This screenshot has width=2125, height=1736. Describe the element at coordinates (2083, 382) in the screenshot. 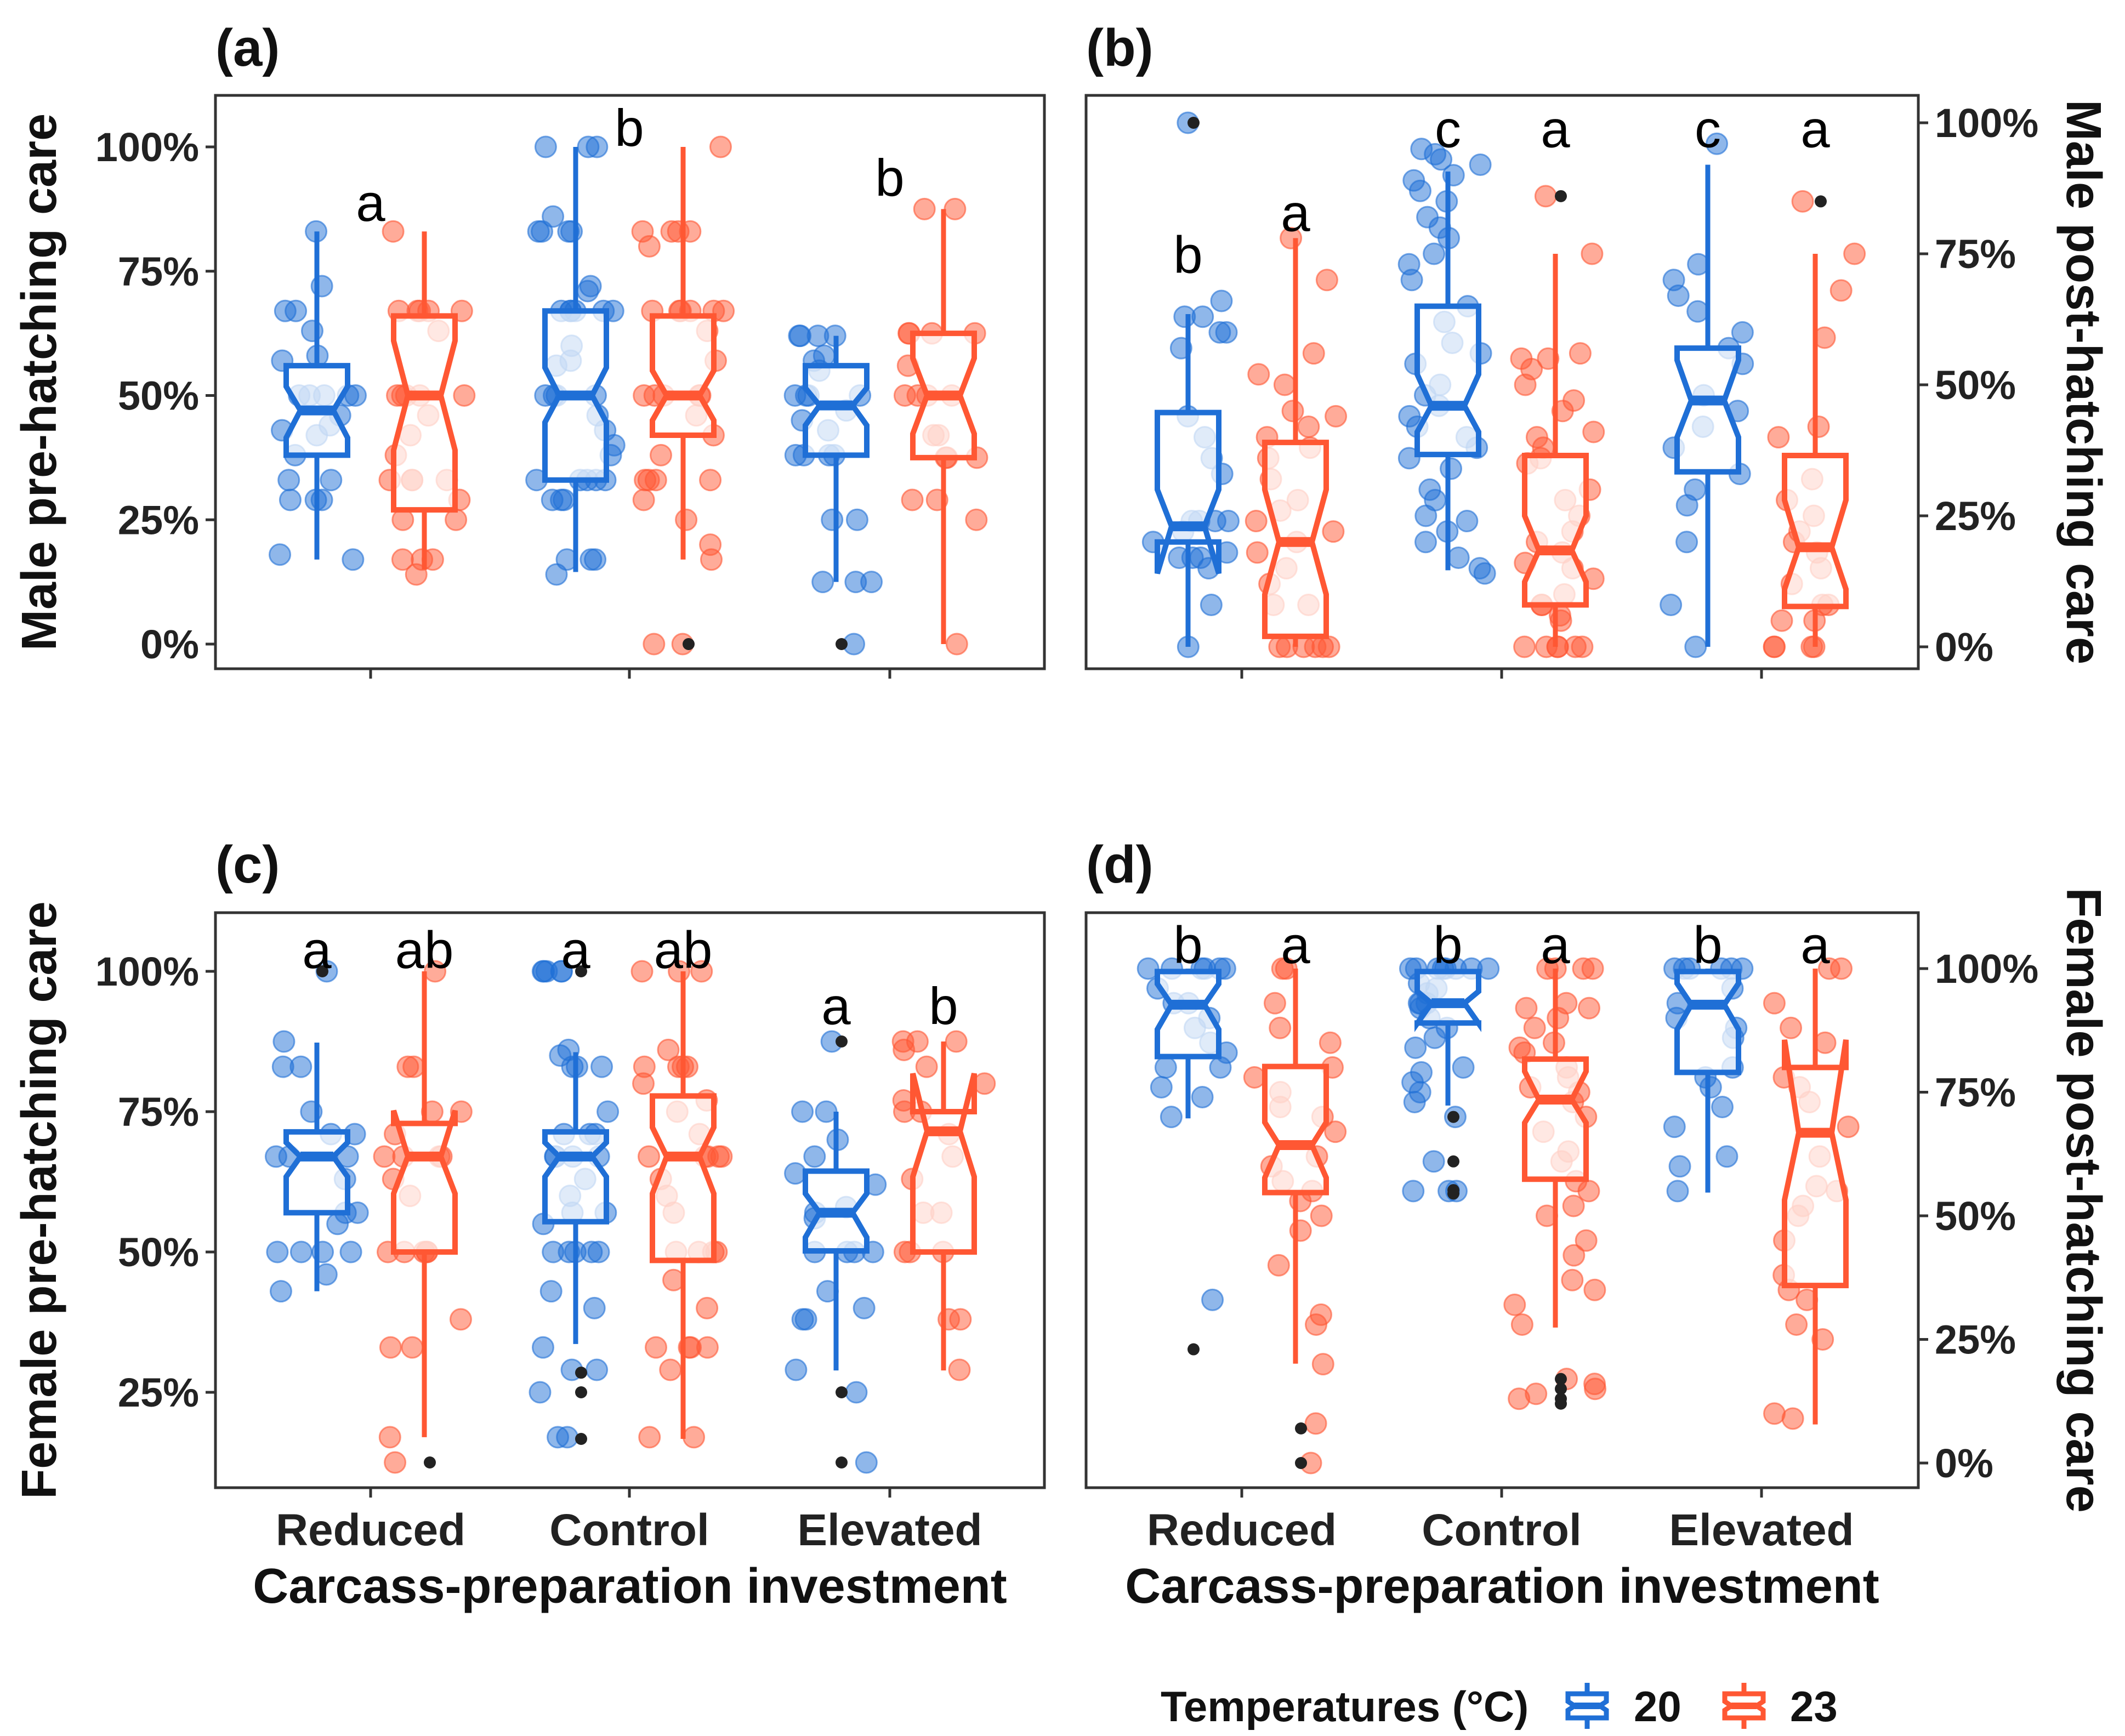

I see `y-axis-title: Male post-hatching care` at that location.